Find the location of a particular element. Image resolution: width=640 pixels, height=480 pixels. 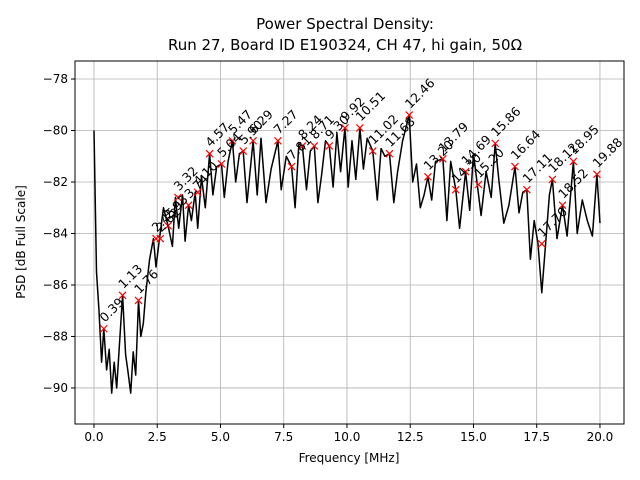

peak-label: 12.46 is located at coordinates (420, 93).